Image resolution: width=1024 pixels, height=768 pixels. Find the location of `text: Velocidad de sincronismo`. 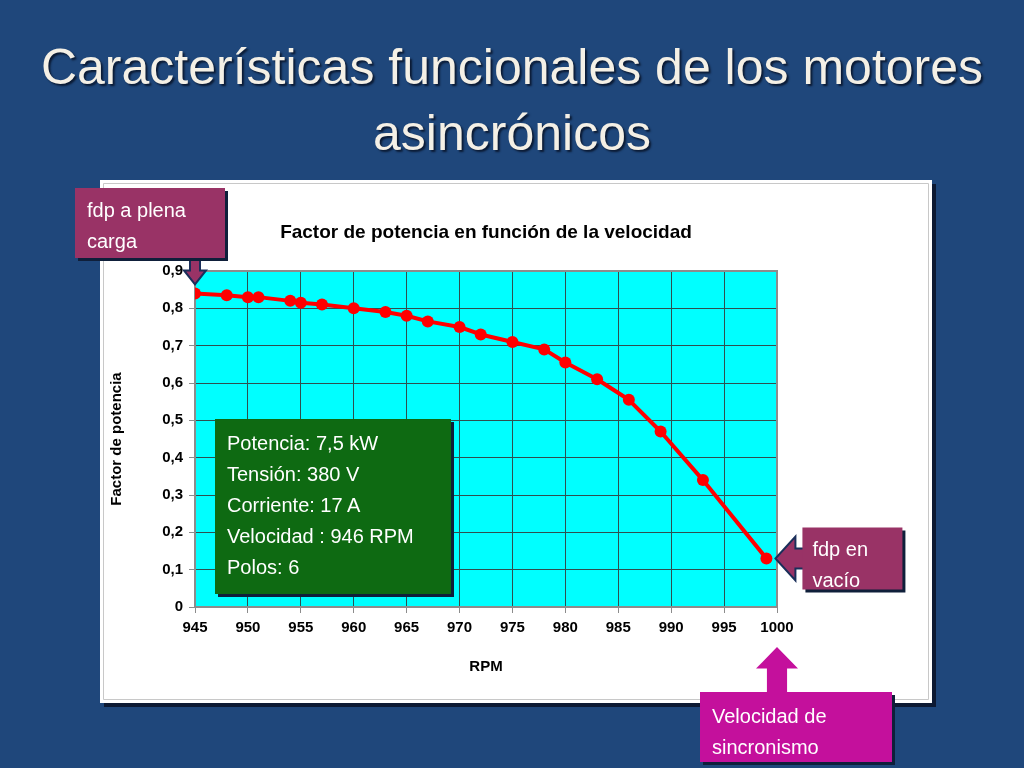

text: Velocidad de sincronismo is located at coordinates (769, 732).